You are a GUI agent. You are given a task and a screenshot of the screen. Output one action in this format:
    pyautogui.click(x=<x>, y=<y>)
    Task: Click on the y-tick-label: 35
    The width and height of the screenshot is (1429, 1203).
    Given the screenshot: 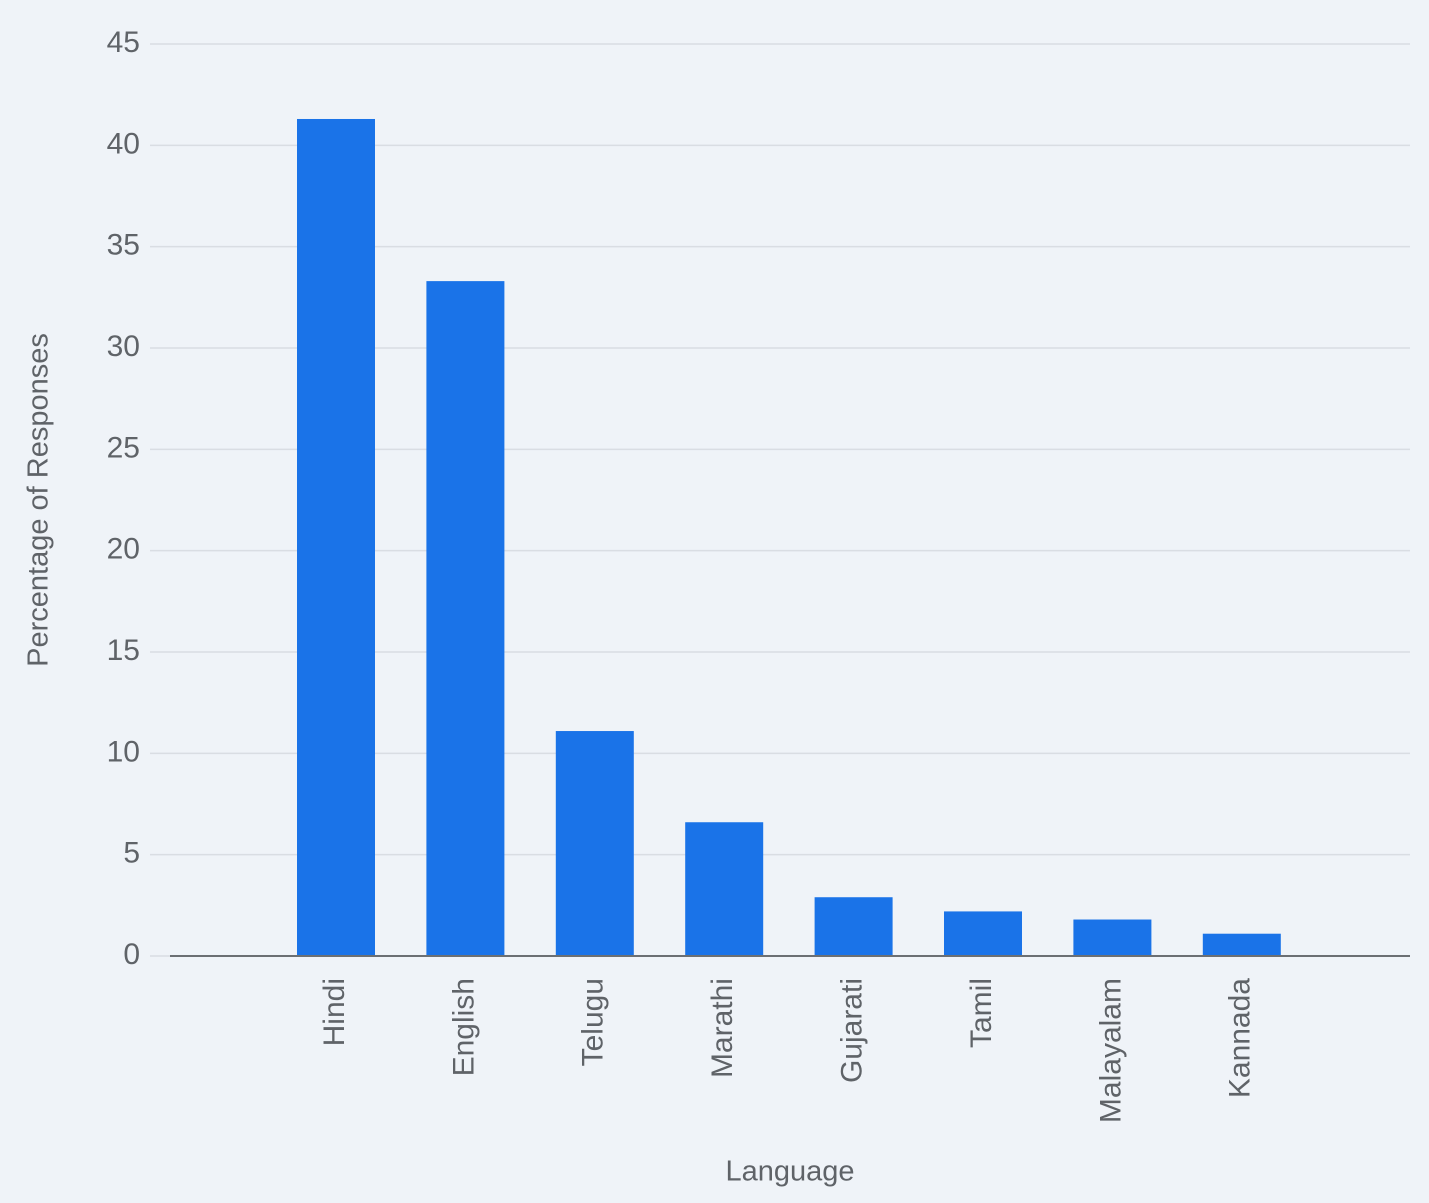 What is the action you would take?
    pyautogui.click(x=123, y=245)
    